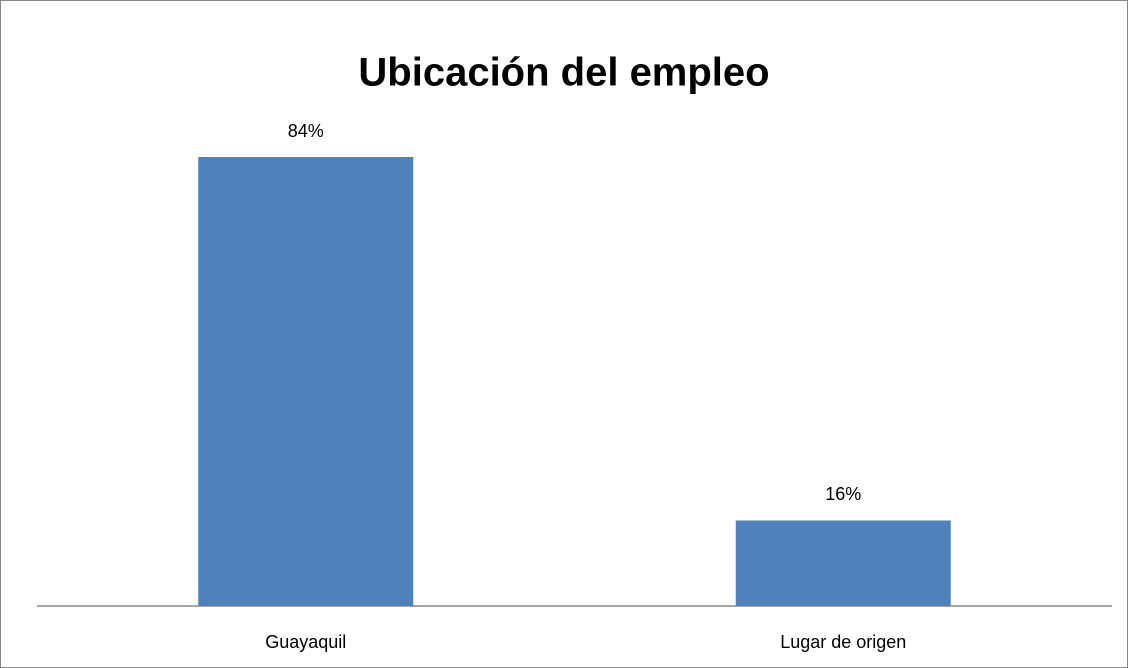 This screenshot has height=668, width=1128. What do you see at coordinates (305, 642) in the screenshot?
I see `x-tick-label: Guayaquil` at bounding box center [305, 642].